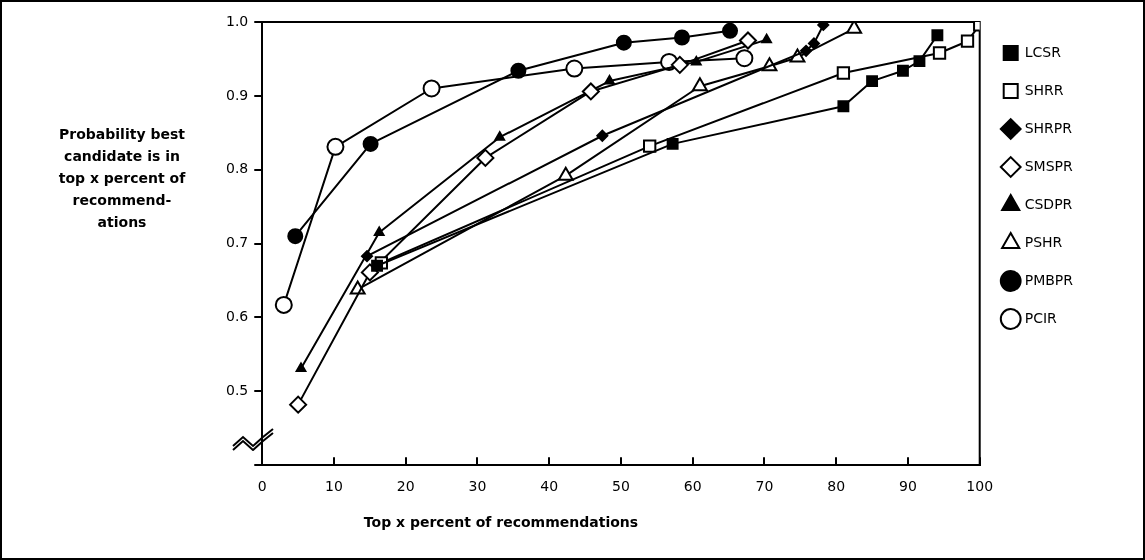 The height and width of the screenshot is (560, 1145). I want to click on legend-label: SHRPR, so click(1048, 127).